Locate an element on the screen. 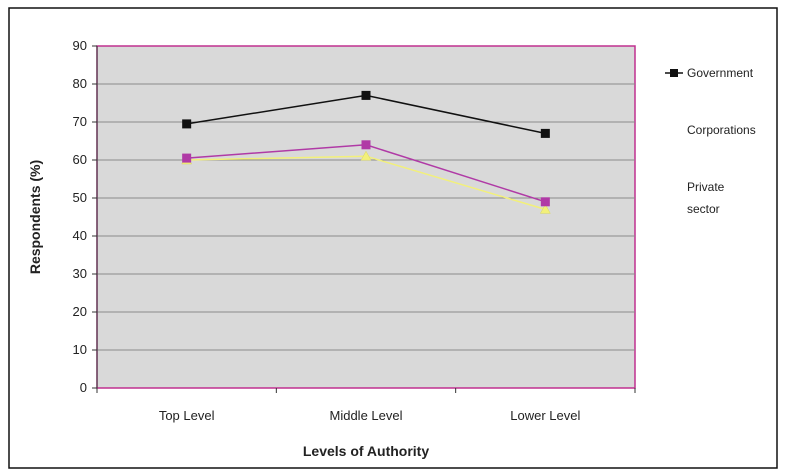 The width and height of the screenshot is (785, 474). legend-label-line: Private is located at coordinates (706, 187).